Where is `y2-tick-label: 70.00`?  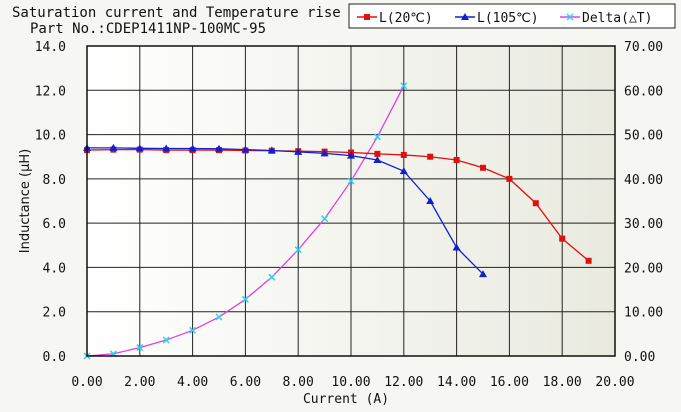
y2-tick-label: 70.00 is located at coordinates (643, 47).